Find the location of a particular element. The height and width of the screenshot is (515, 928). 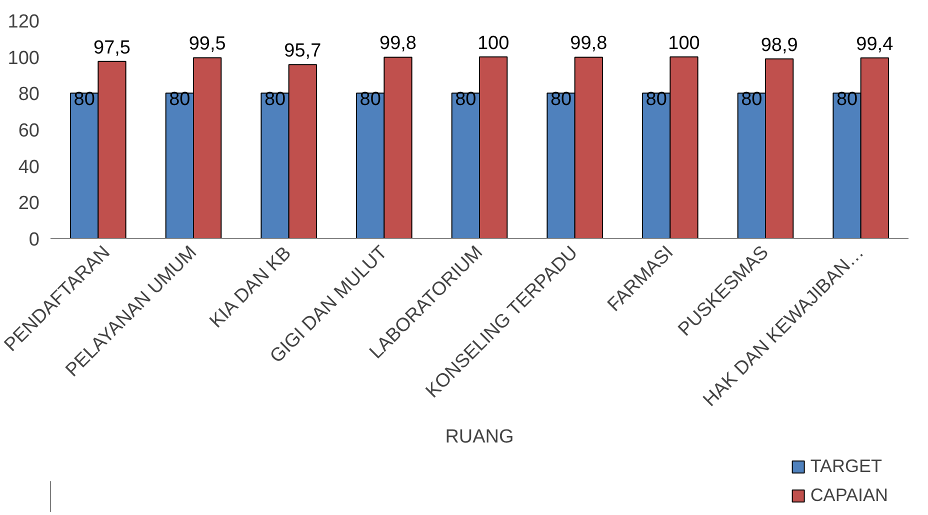

y-tick-label: 0 is located at coordinates (34, 240).